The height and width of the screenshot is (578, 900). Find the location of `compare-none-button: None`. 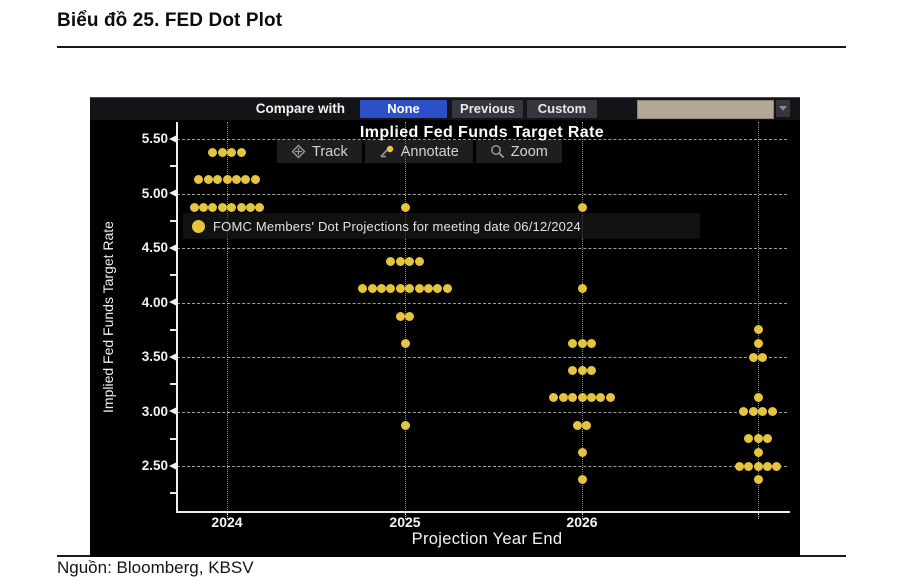

compare-none-button: None is located at coordinates (403, 109).